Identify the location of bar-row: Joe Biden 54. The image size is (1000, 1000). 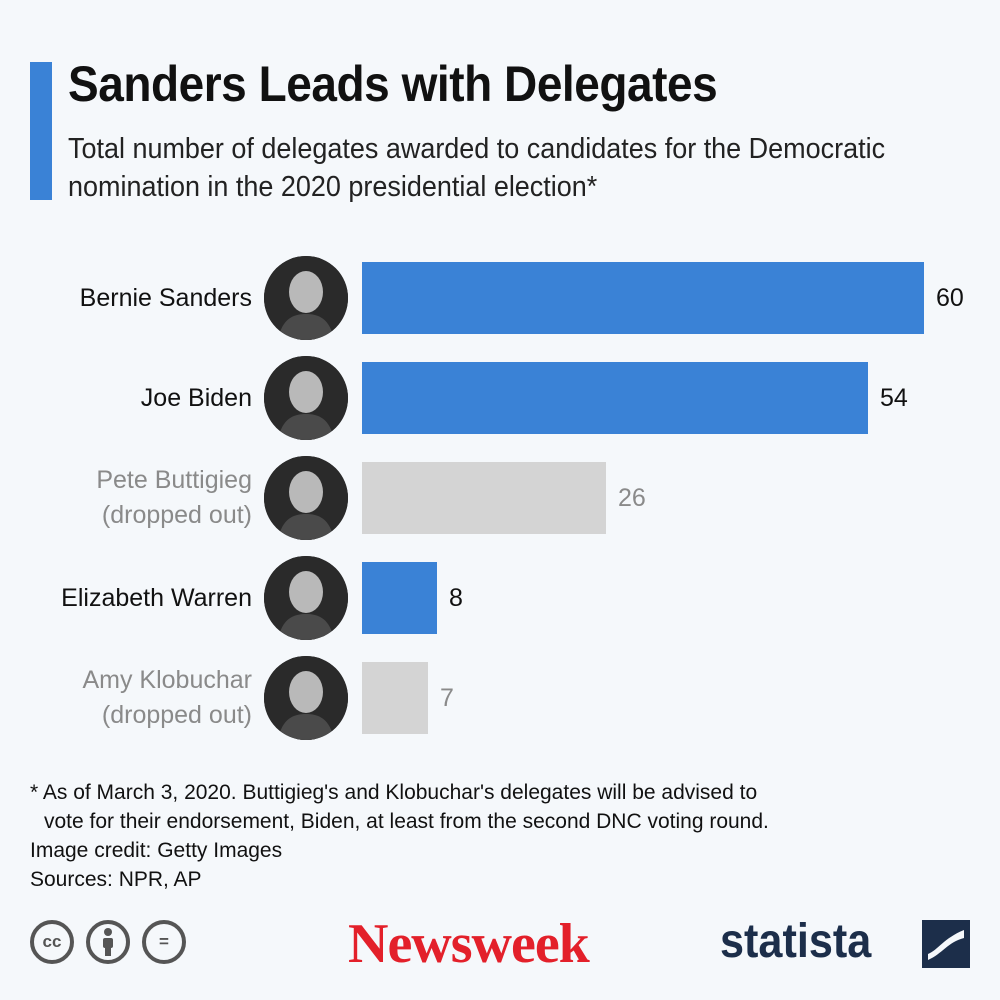
(500, 398).